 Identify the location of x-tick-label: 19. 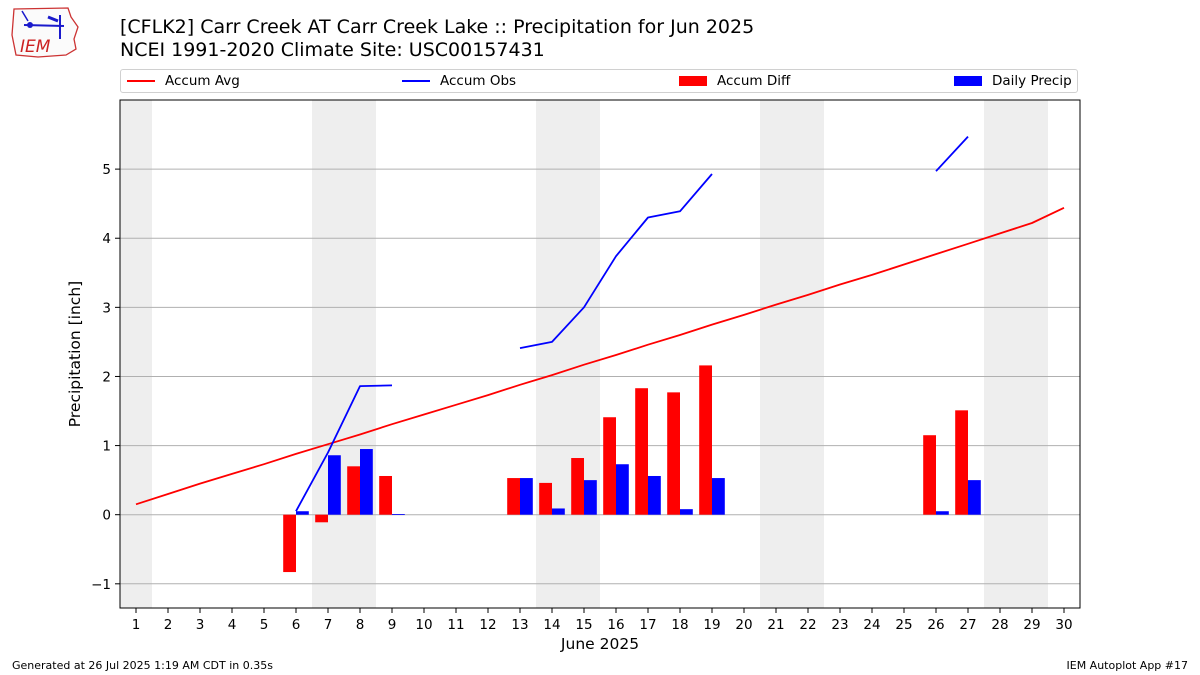
(711, 625).